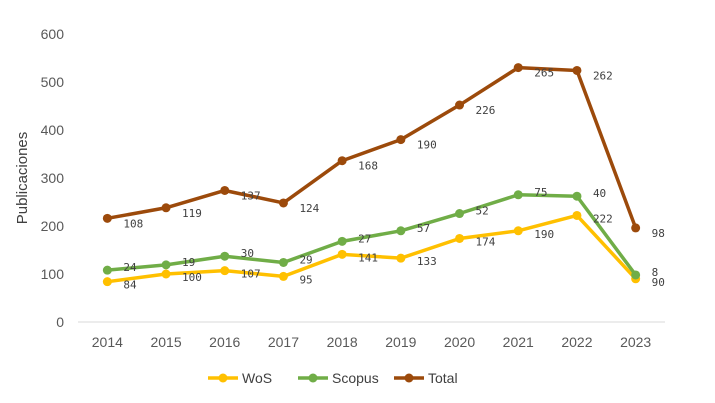  I want to click on x-tick-label: 2020, so click(459, 342).